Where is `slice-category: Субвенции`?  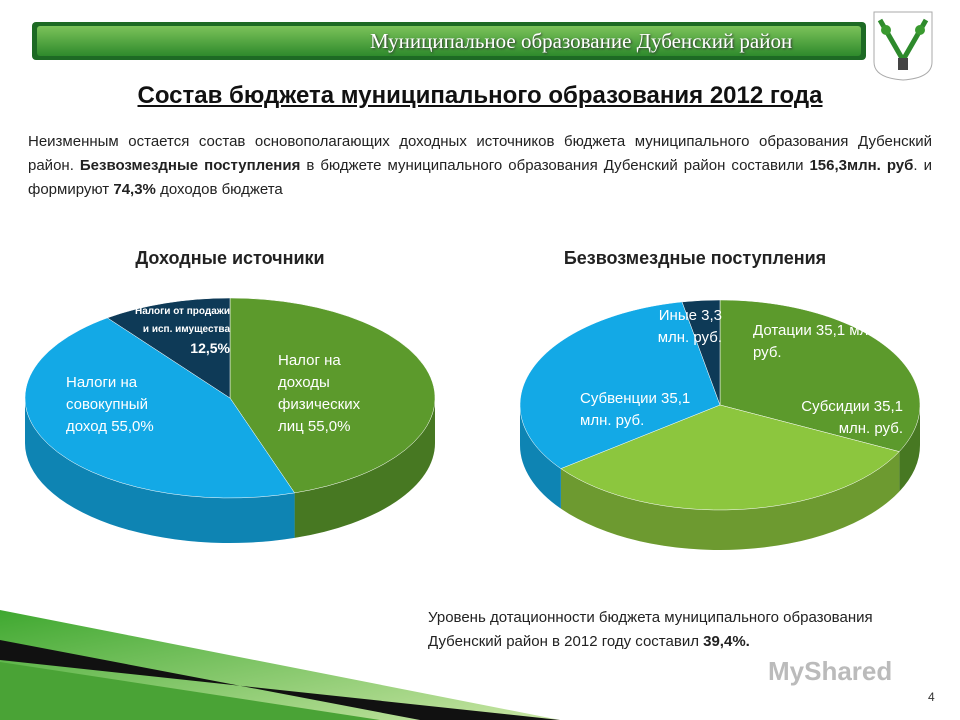 slice-category: Субвенции is located at coordinates (618, 398).